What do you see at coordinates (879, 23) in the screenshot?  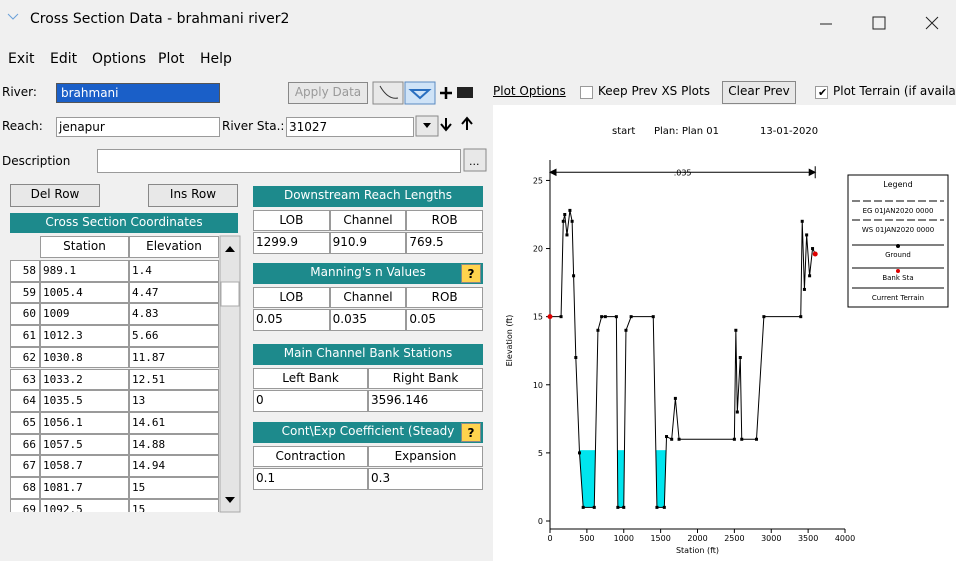 I see `maximize` at bounding box center [879, 23].